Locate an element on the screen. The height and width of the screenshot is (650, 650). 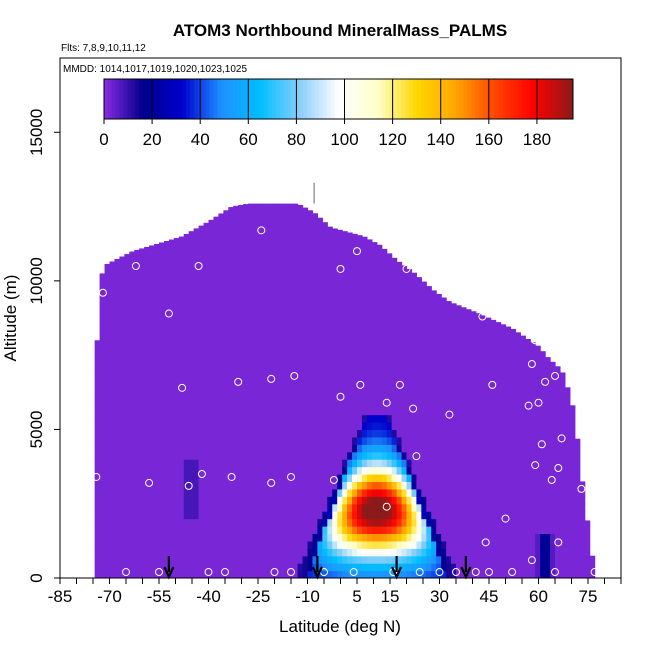
colorbar-tick-label: 0 is located at coordinates (103, 139).